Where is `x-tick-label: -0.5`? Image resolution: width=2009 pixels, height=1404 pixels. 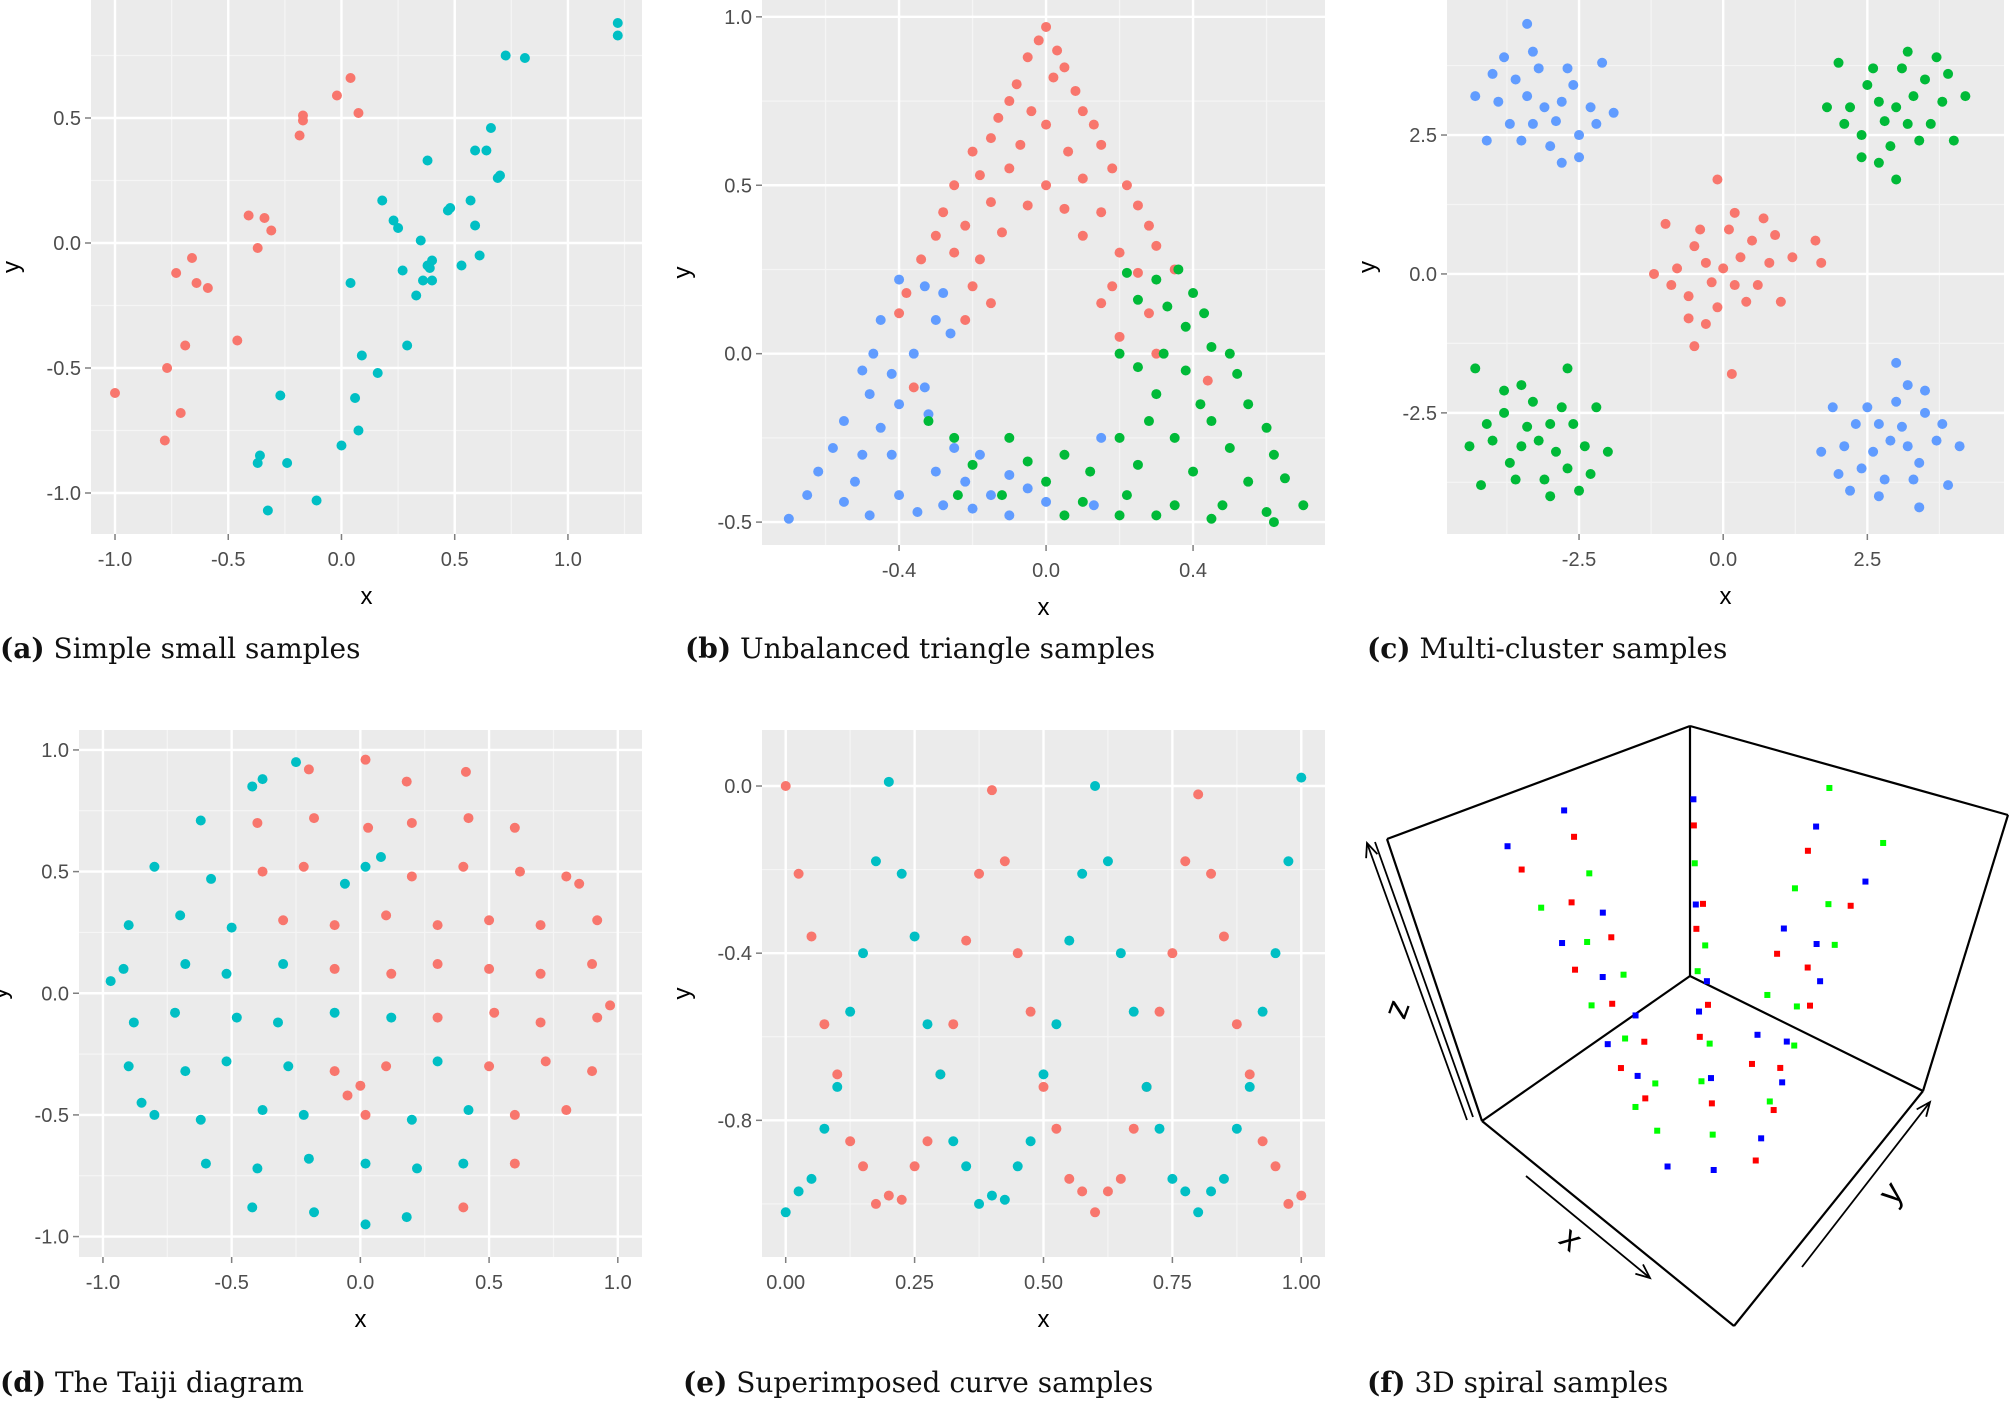 x-tick-label: -0.5 is located at coordinates (228, 560).